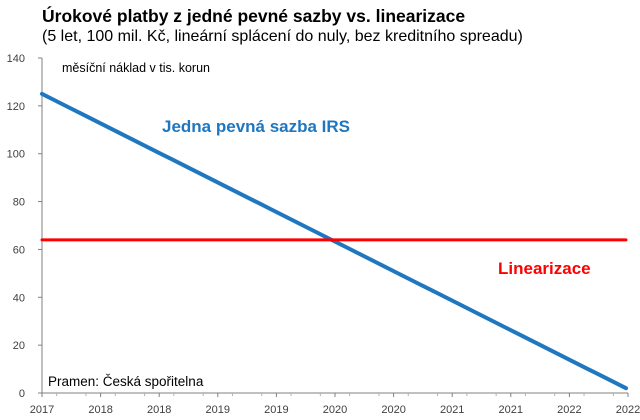 This screenshot has height=420, width=640. Describe the element at coordinates (16, 107) in the screenshot. I see `y-tick-label: 120` at that location.